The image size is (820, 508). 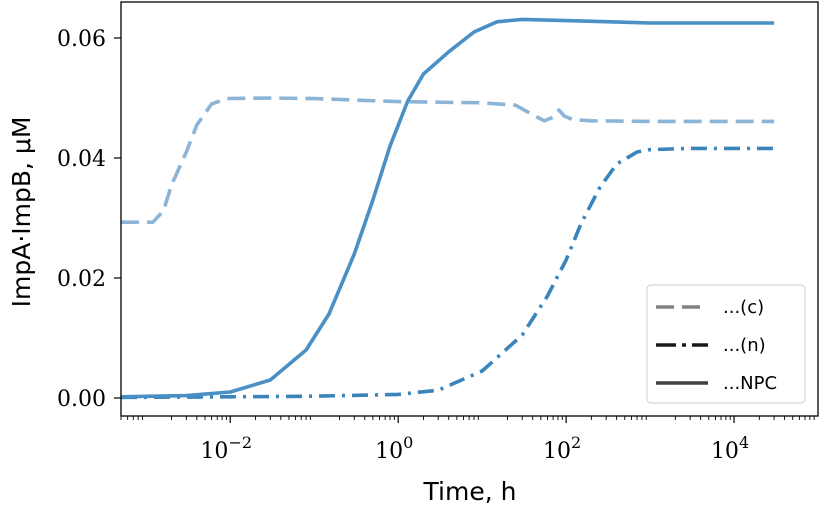 I want to click on x-tick-label: 10², so click(x=562, y=448).